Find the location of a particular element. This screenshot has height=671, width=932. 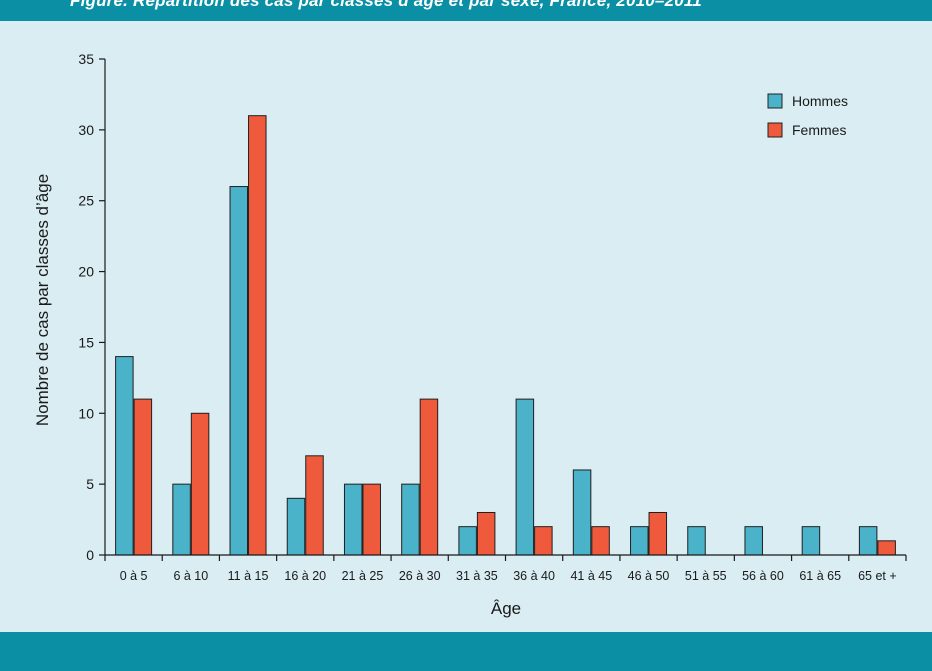

x-axis-title: Âge is located at coordinates (506, 608).